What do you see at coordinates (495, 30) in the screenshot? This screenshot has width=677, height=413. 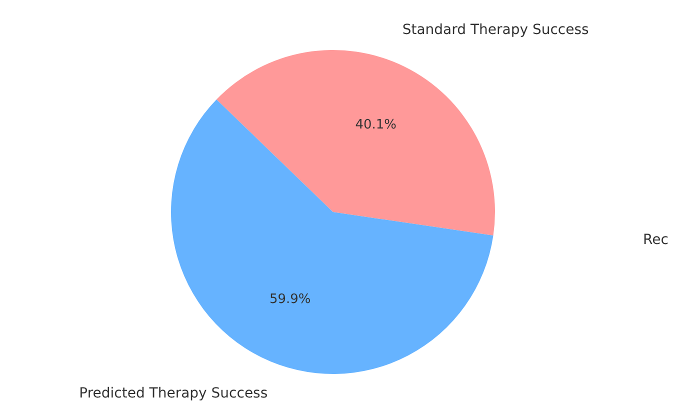 I see `slice-label: Standard Therapy Success` at bounding box center [495, 30].